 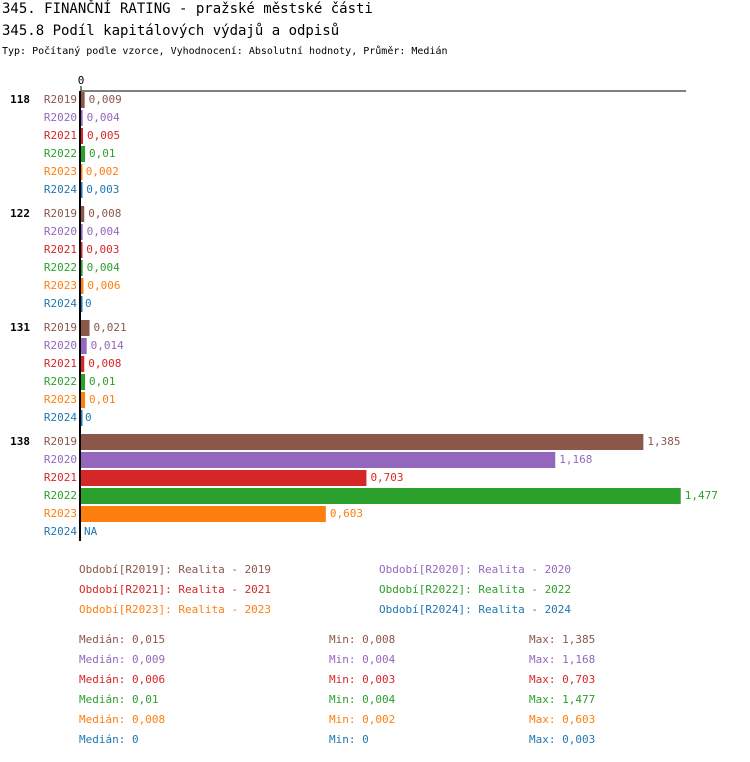 I want to click on group-label: 118, so click(x=20, y=99).